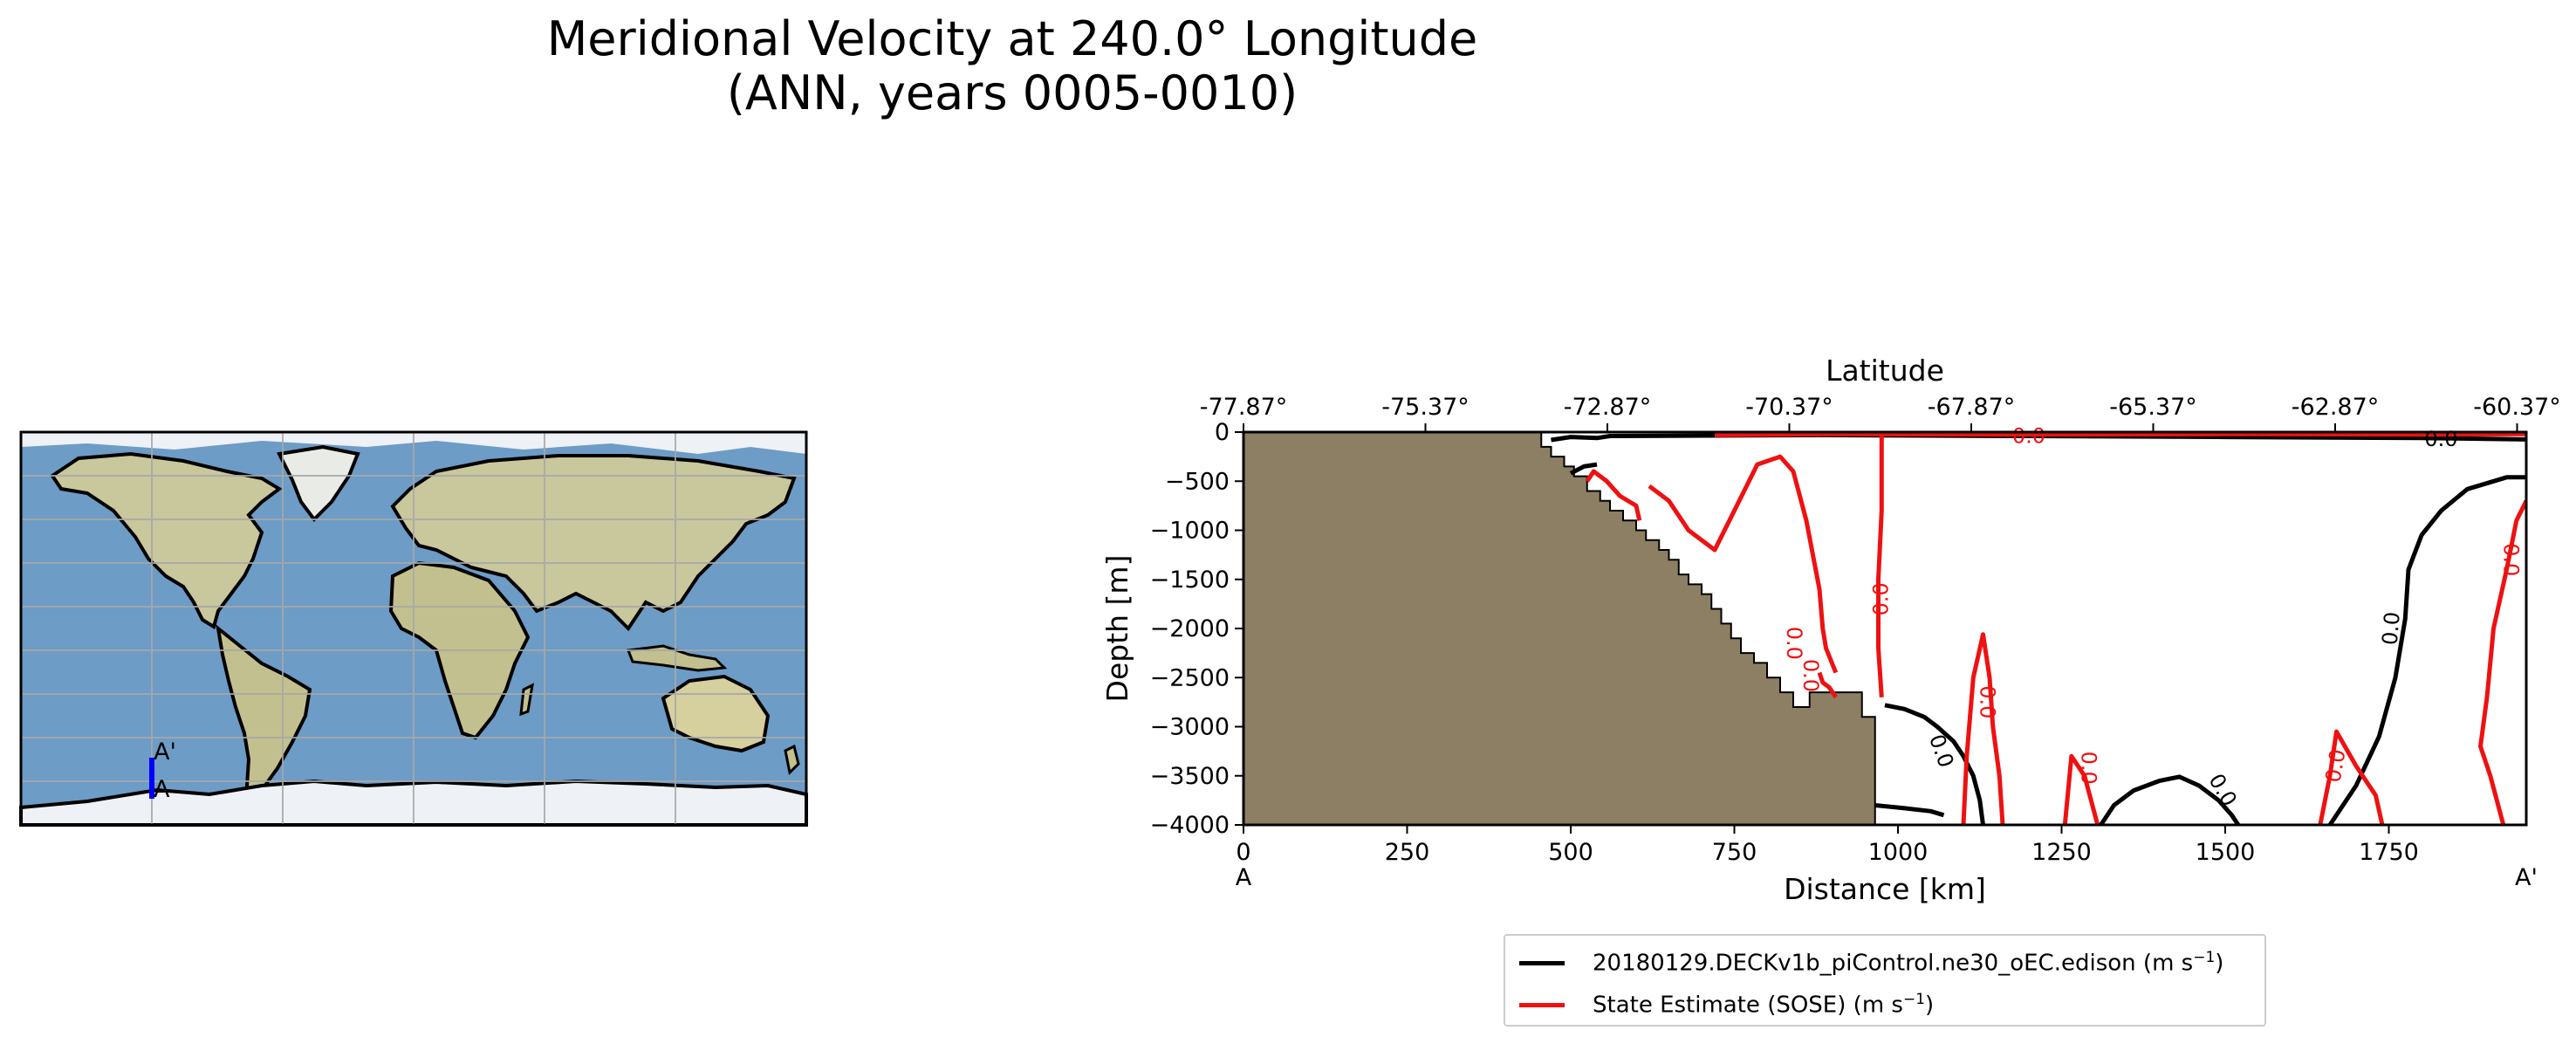  Describe the element at coordinates (1734, 852) in the screenshot. I see `x-tick-label: 750` at that location.